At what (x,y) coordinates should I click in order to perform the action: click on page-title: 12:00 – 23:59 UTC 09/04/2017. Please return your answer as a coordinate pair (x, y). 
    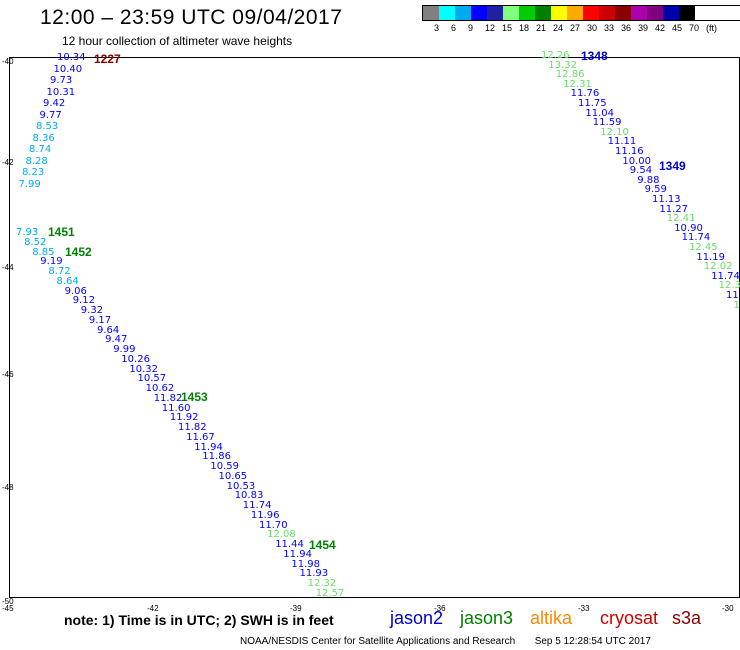
    Looking at the image, I should click on (191, 17).